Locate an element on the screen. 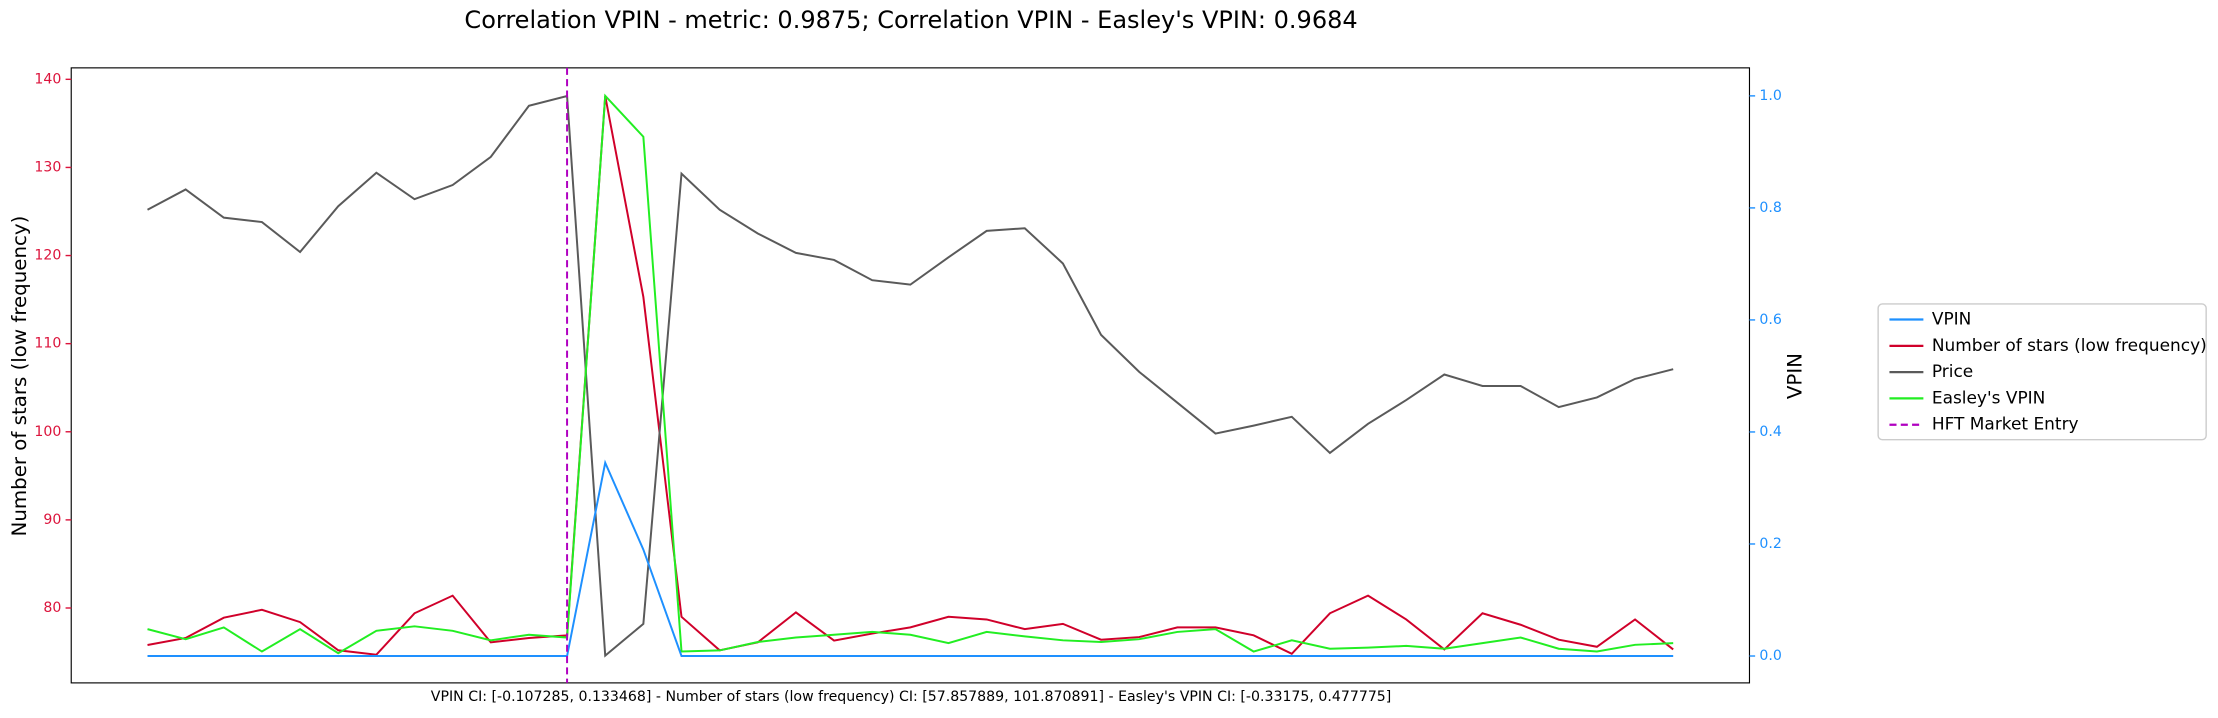 The width and height of the screenshot is (2218, 718). y2-axis-label: VPIN is located at coordinates (1795, 376).